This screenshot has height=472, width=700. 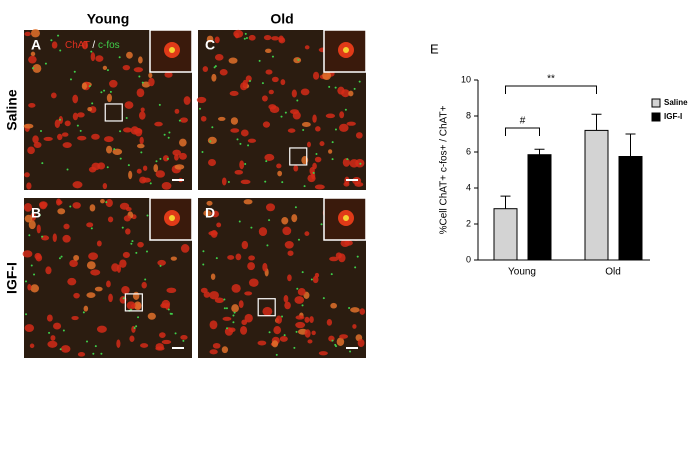 I want to click on y-tick-label: 6, so click(x=468, y=151).